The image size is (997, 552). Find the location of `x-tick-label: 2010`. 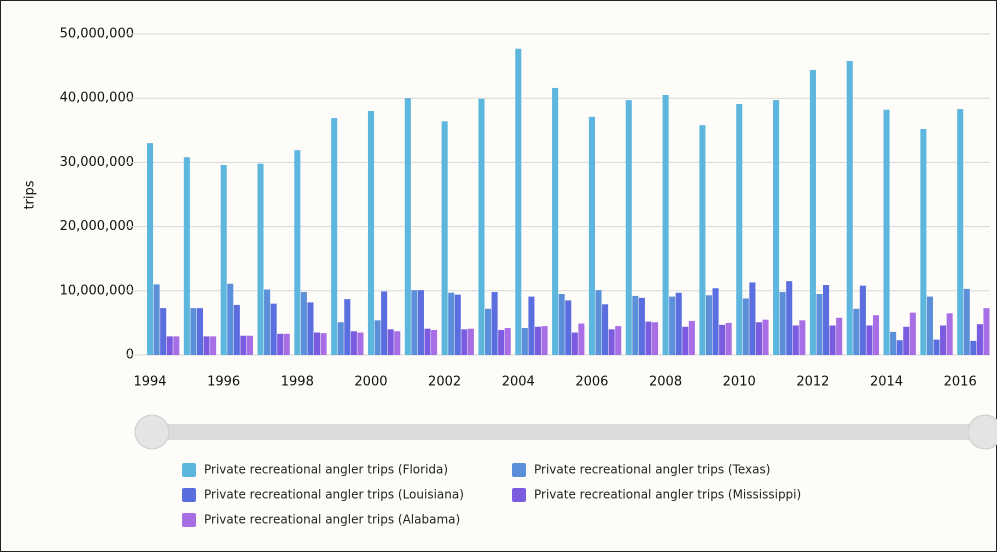

x-tick-label: 2010 is located at coordinates (739, 382).